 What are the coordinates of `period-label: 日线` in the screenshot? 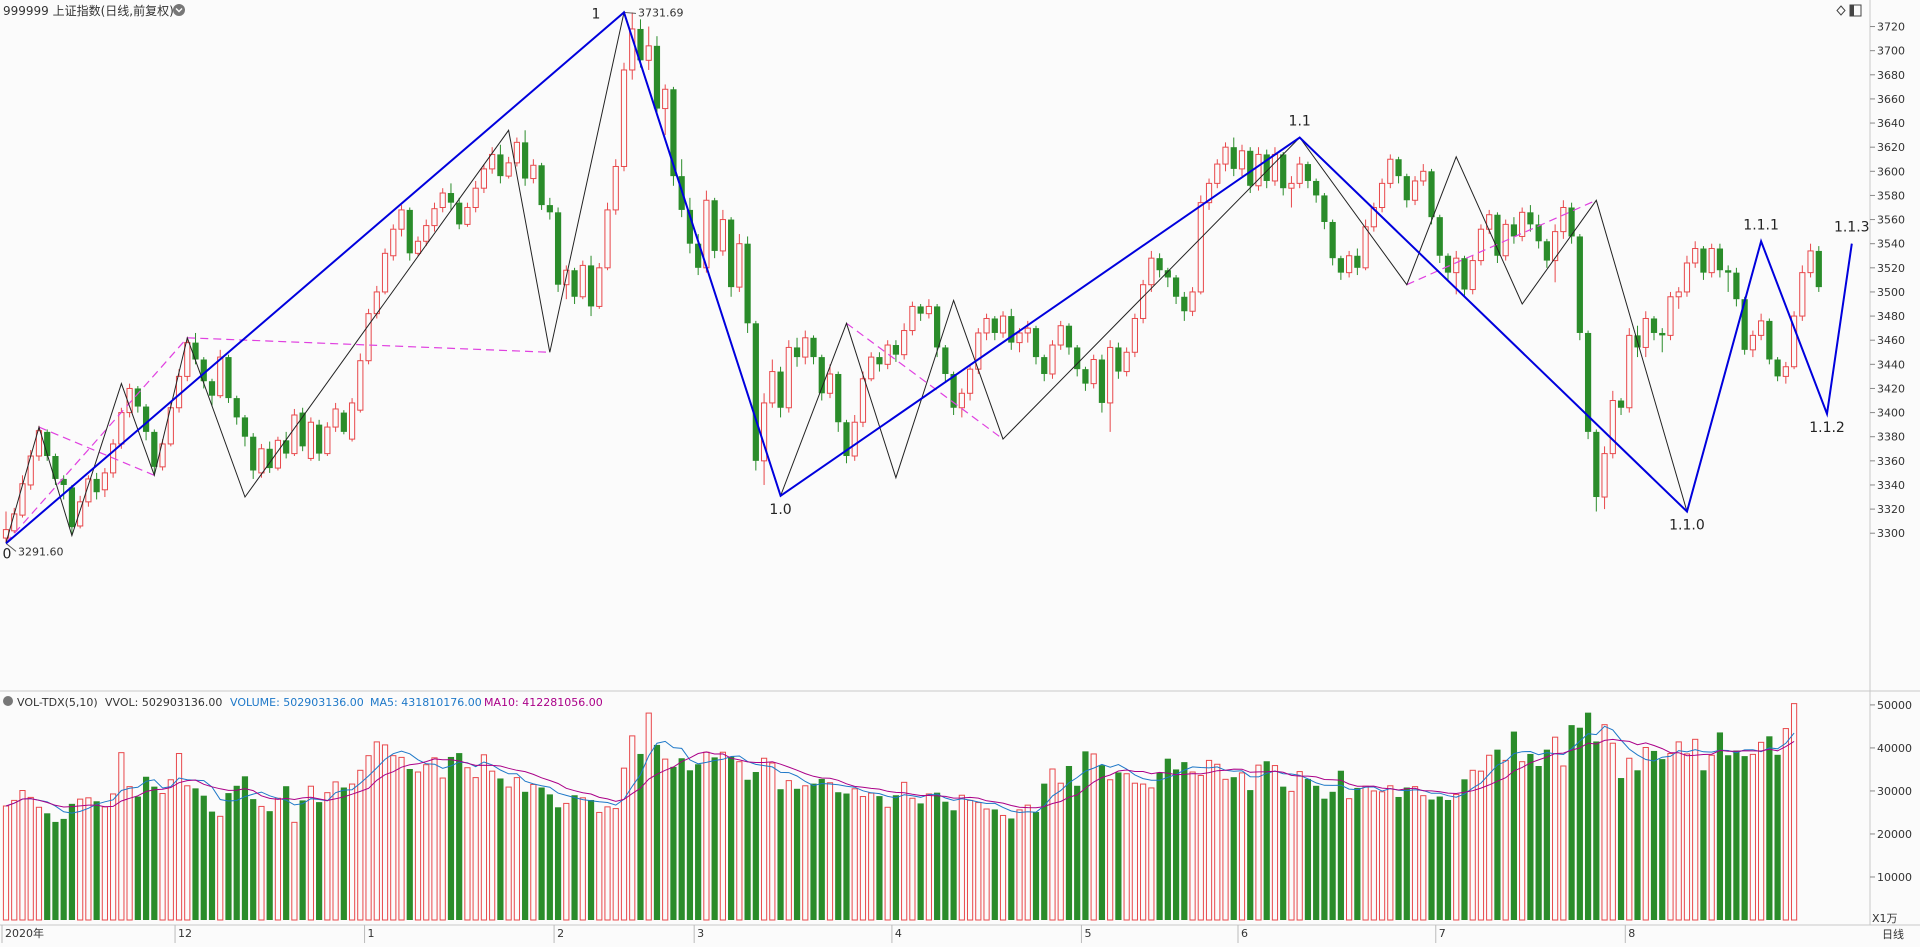 It's located at (1893, 934).